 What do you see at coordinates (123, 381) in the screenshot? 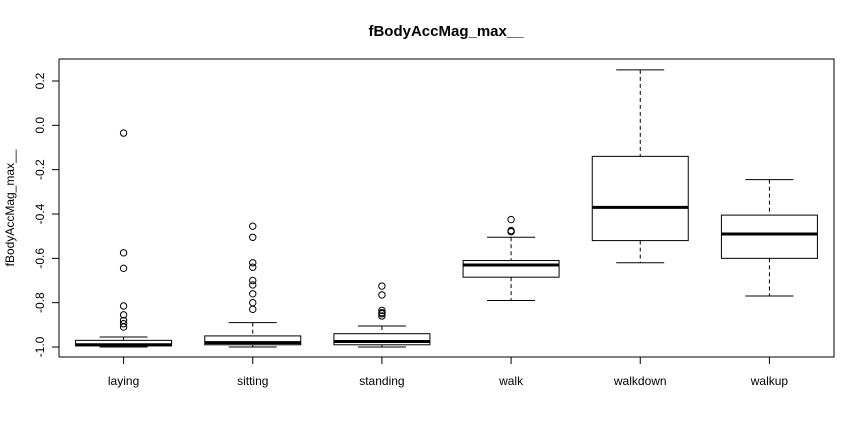
I see `x-tick-label: laying` at bounding box center [123, 381].